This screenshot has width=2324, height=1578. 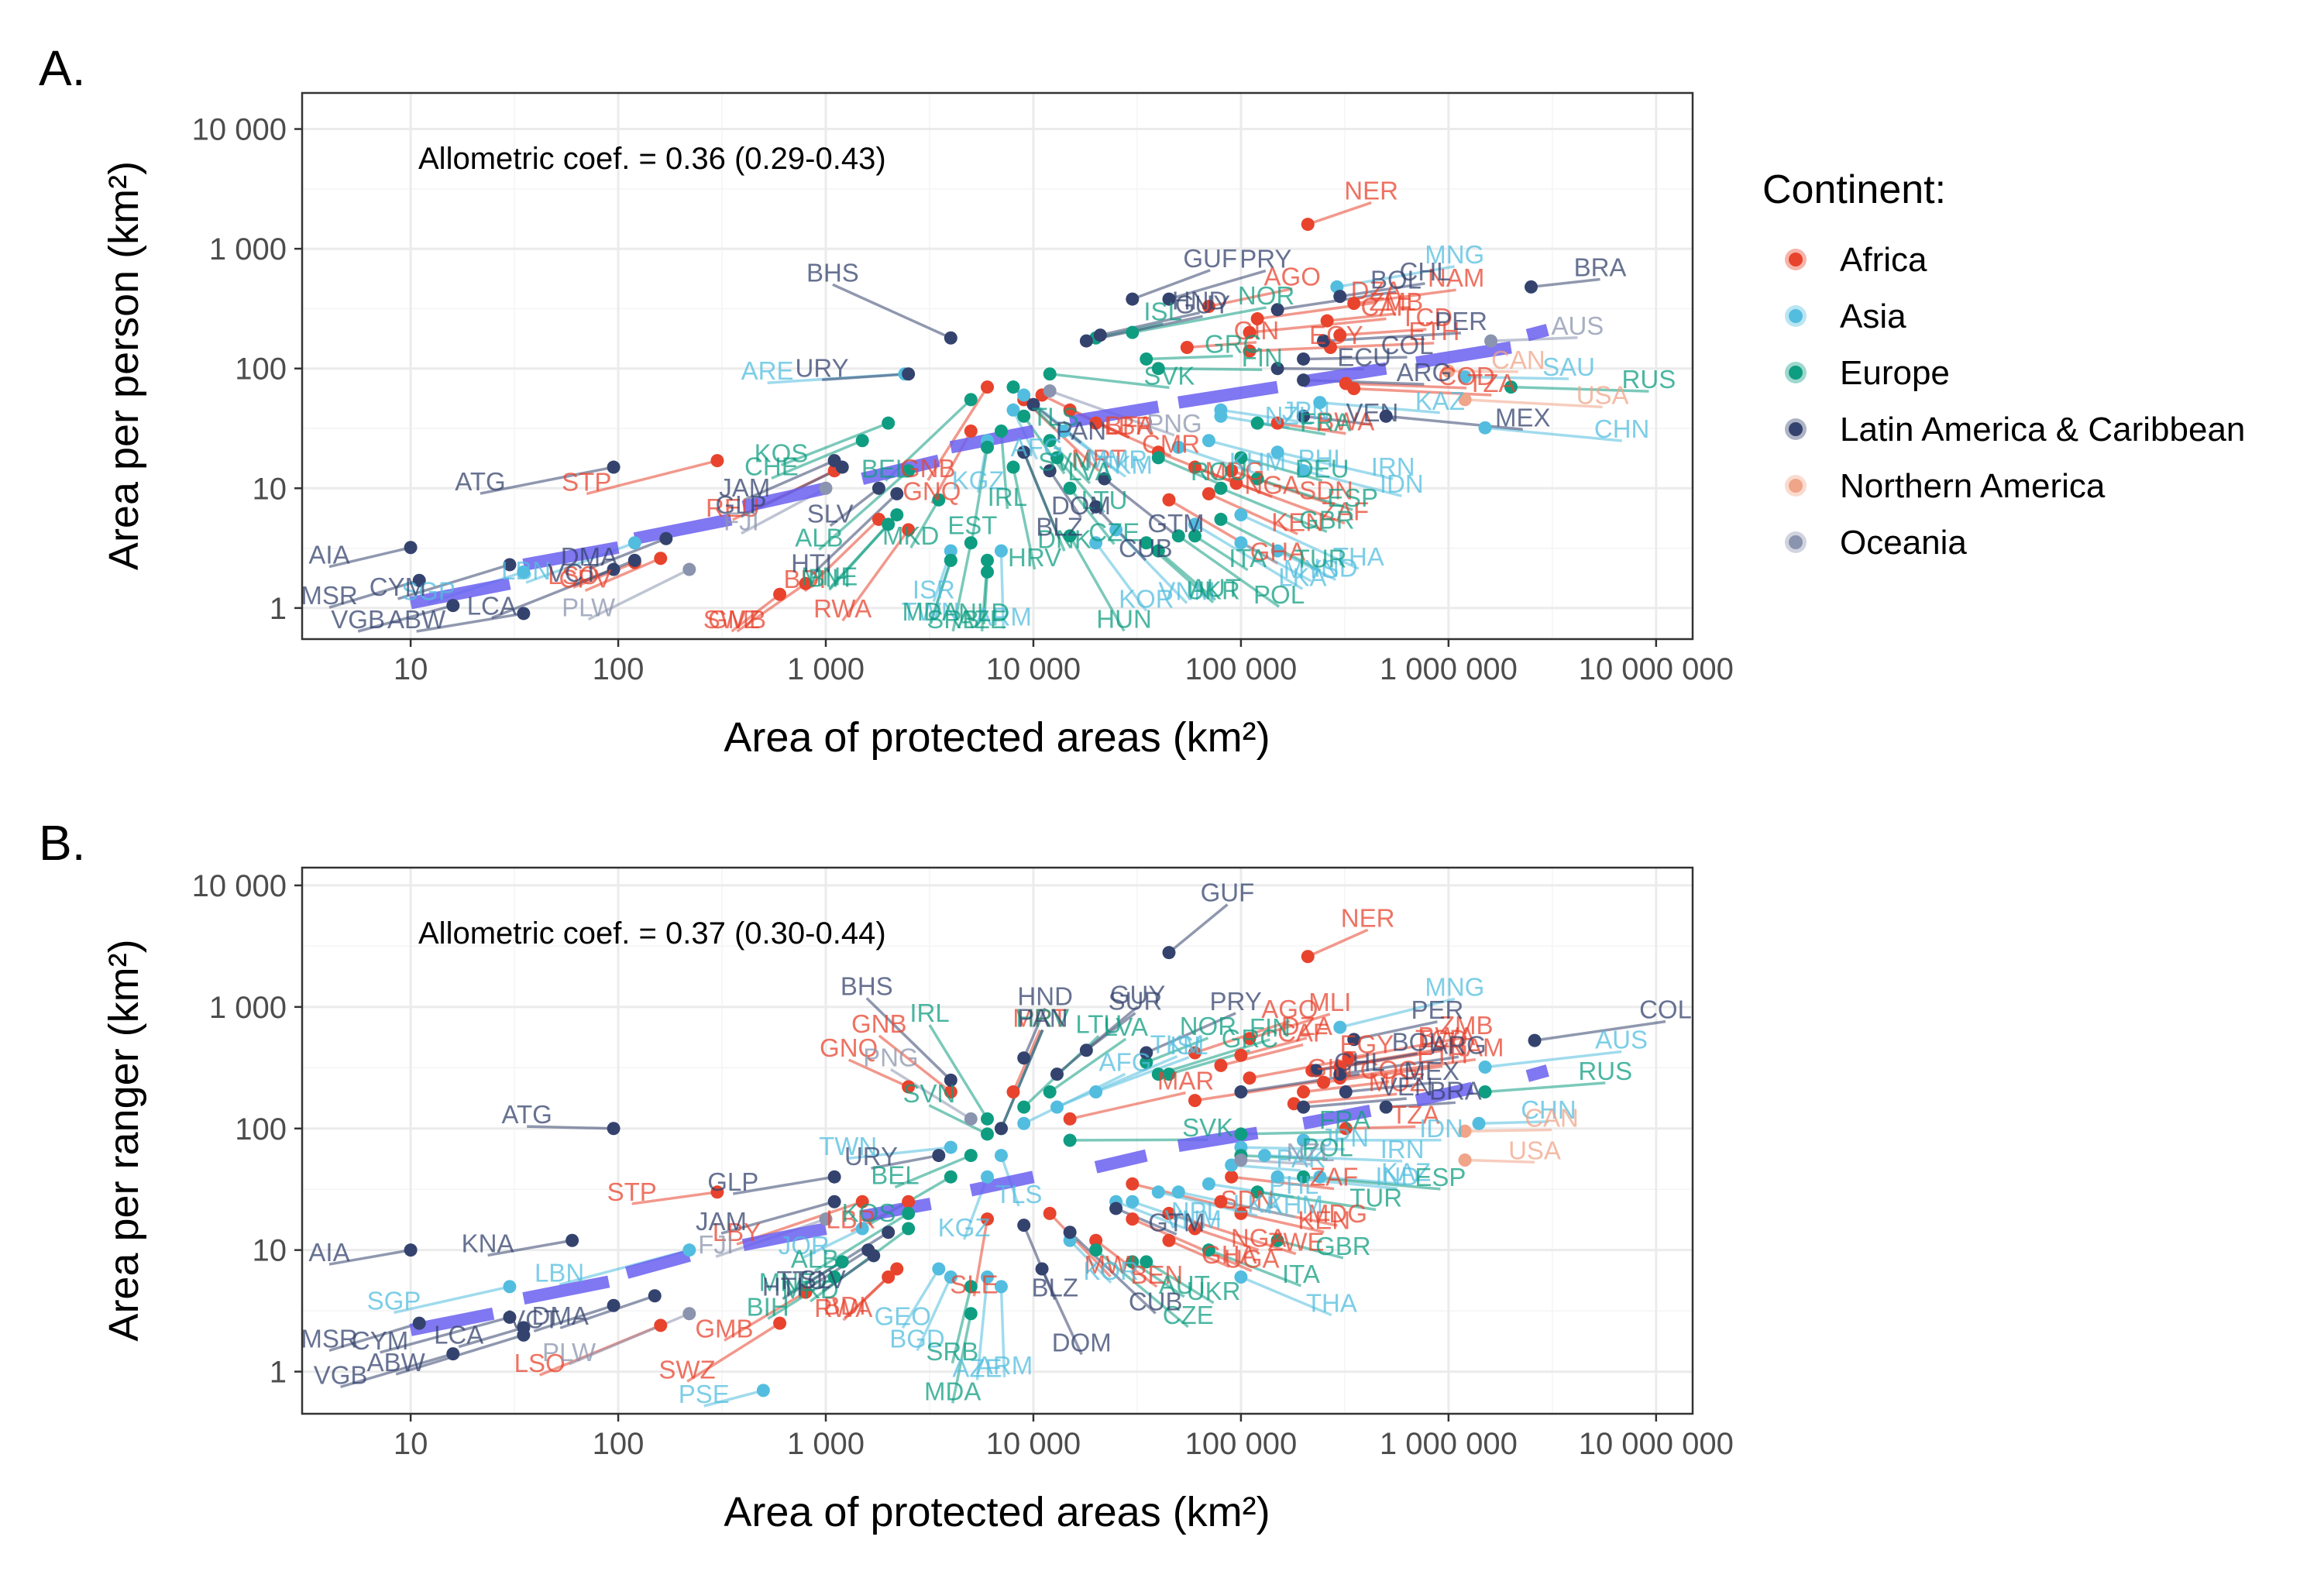 I want to click on data-point-gbr, so click(x=1277, y=1240).